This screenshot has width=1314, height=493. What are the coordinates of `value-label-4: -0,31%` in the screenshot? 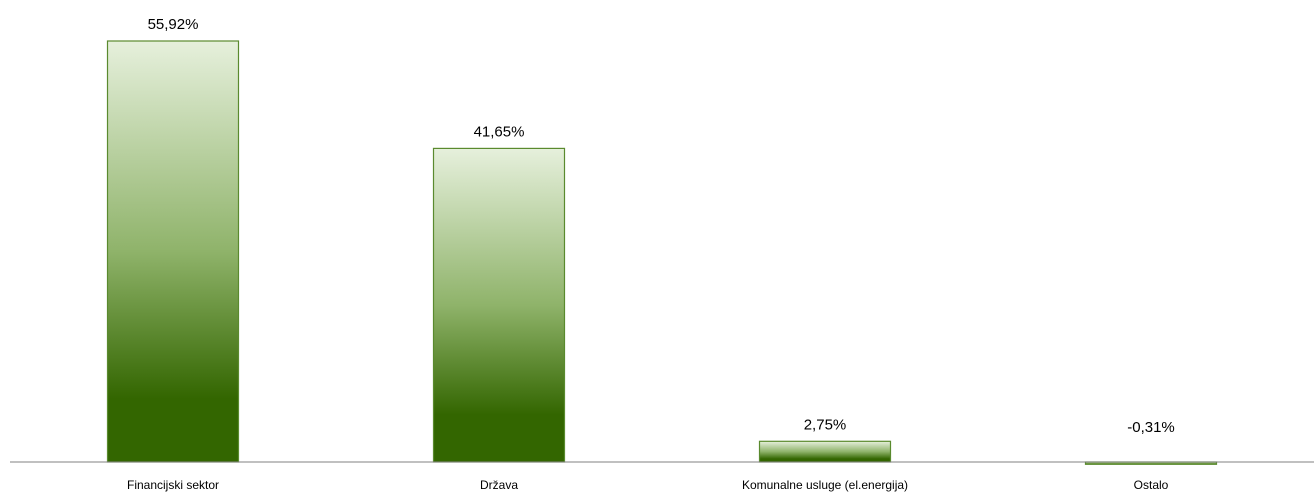 It's located at (1151, 427).